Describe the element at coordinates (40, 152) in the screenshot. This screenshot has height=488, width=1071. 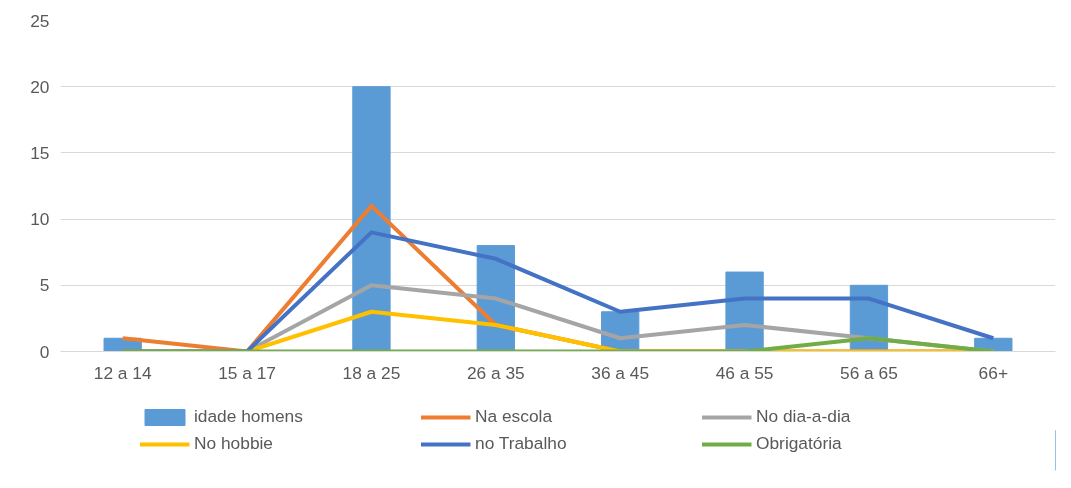
I see `y-tick-label: 15` at that location.